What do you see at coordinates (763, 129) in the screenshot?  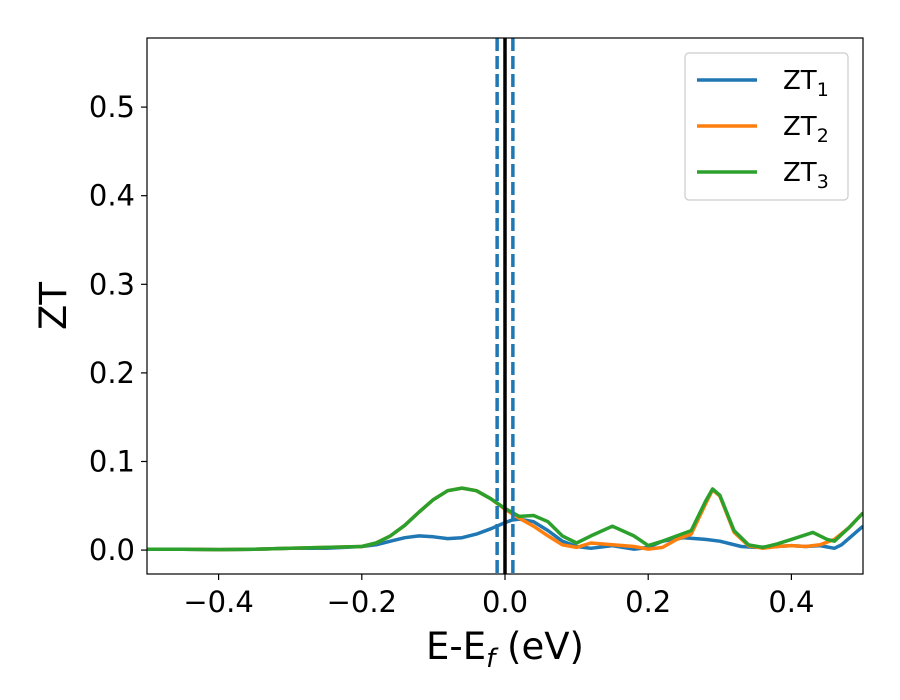 I see `legend-item-zt2: ZT2` at bounding box center [763, 129].